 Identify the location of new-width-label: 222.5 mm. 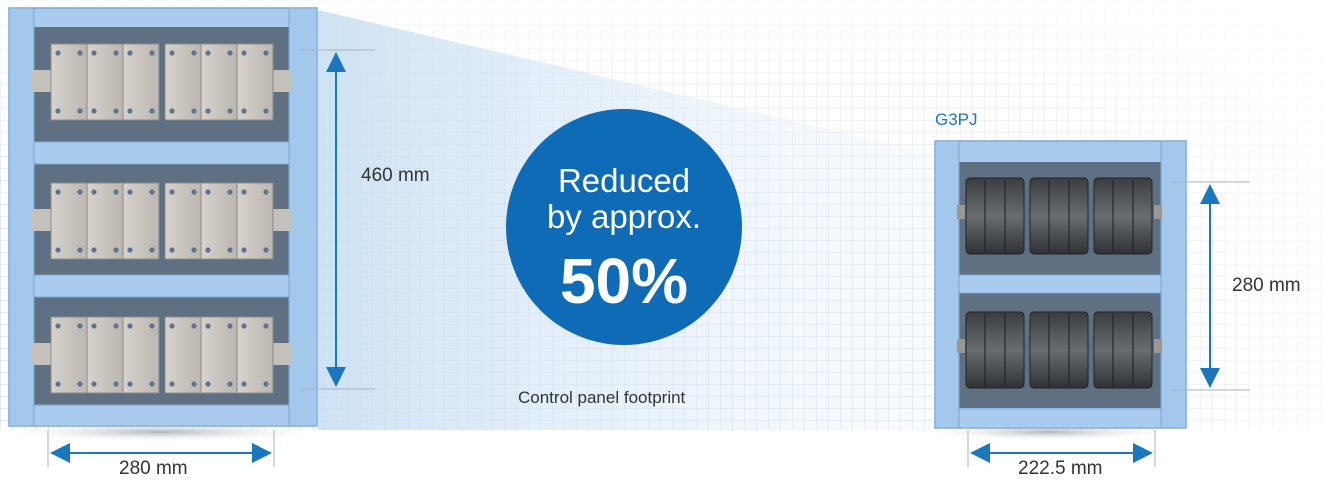
(1060, 468).